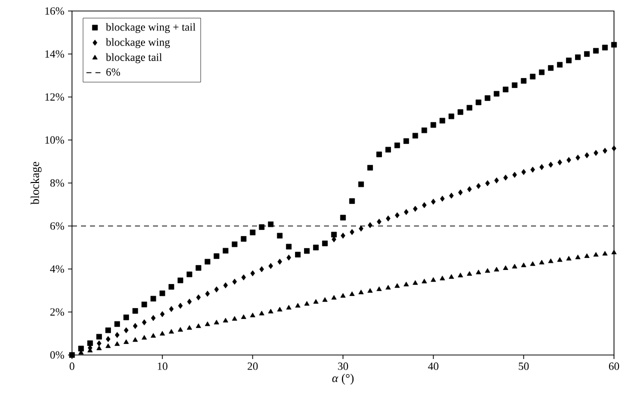  What do you see at coordinates (253, 366) in the screenshot?
I see `x-tick-label: 20` at bounding box center [253, 366].